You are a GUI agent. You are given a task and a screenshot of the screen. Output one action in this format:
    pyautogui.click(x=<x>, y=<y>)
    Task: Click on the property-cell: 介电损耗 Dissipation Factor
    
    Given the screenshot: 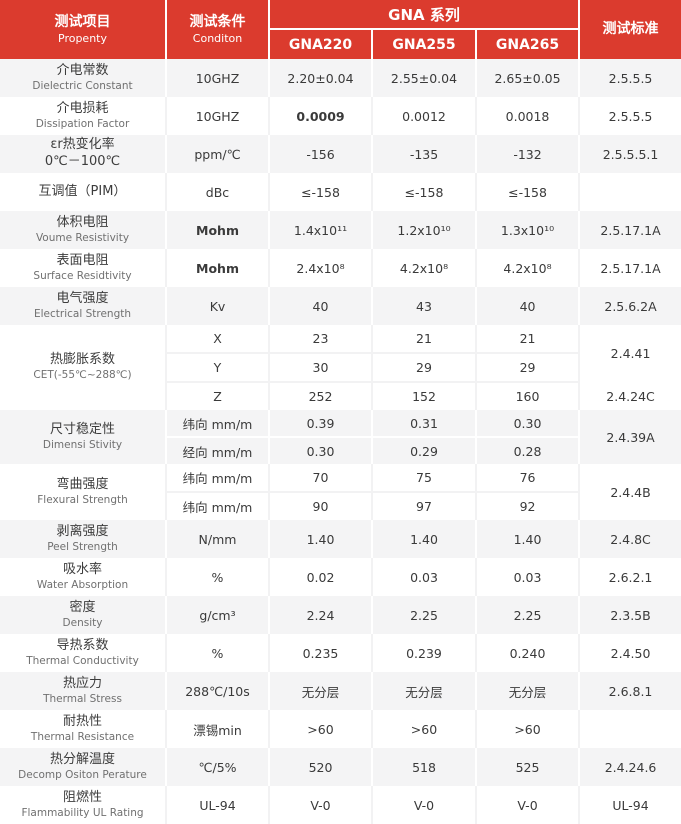 What is the action you would take?
    pyautogui.click(x=83, y=116)
    